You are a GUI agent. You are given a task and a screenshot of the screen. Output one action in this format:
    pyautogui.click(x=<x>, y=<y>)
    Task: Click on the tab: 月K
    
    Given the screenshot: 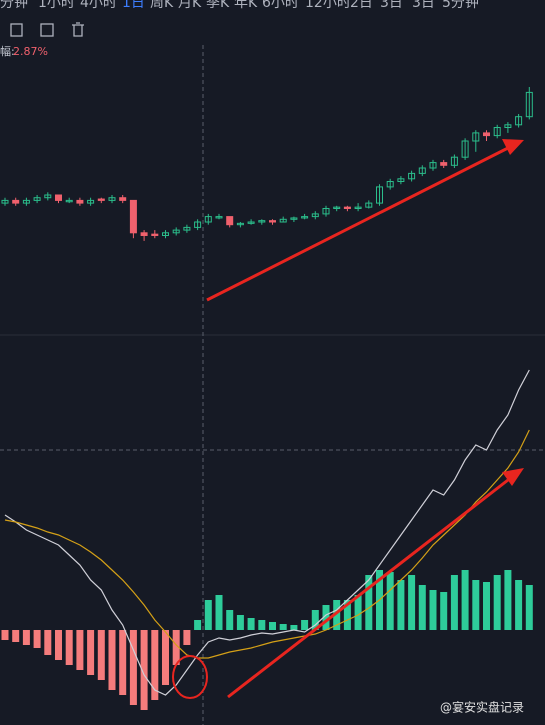 What is the action you would take?
    pyautogui.click(x=190, y=5)
    